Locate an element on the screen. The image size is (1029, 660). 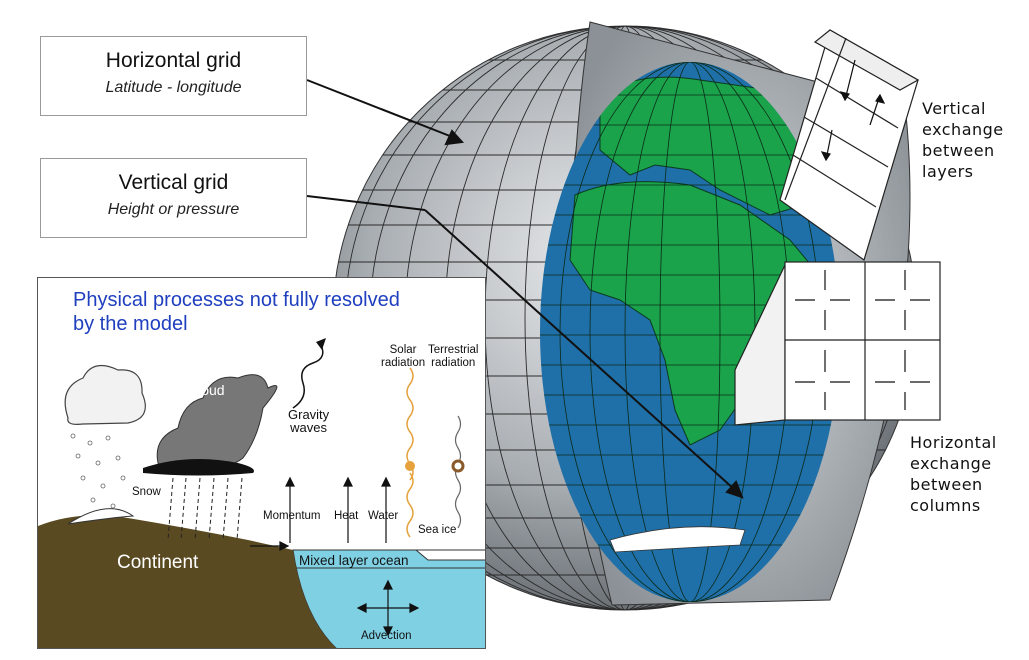
snow-cover is located at coordinates (101, 516).